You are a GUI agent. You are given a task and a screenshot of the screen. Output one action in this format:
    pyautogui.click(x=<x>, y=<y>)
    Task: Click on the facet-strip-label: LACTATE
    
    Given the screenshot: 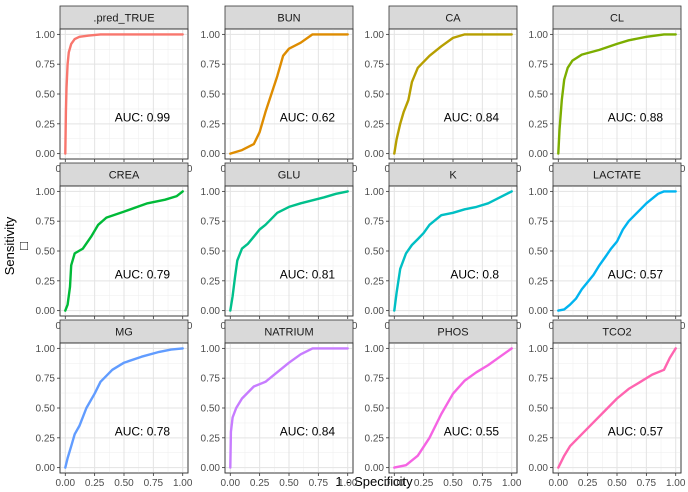 What is the action you would take?
    pyautogui.click(x=617, y=176)
    